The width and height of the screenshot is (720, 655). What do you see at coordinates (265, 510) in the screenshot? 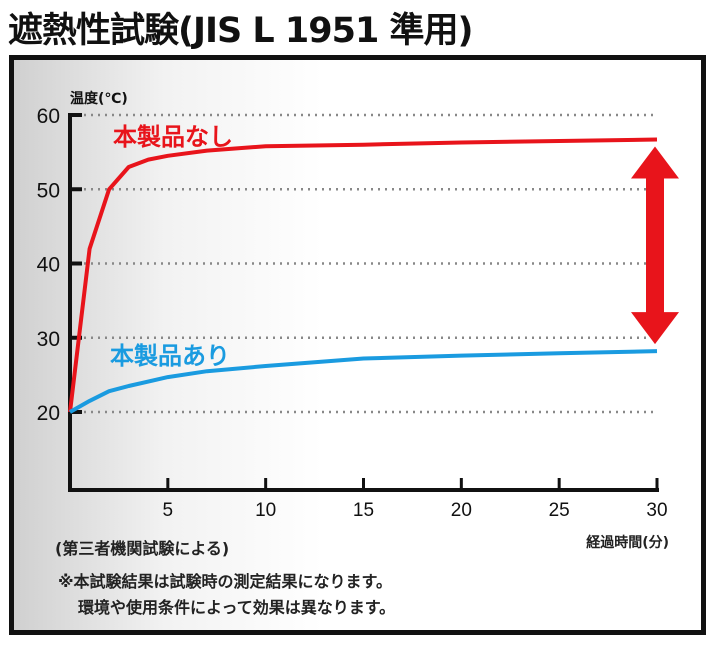
I see `x-tick-label: 10` at bounding box center [265, 510].